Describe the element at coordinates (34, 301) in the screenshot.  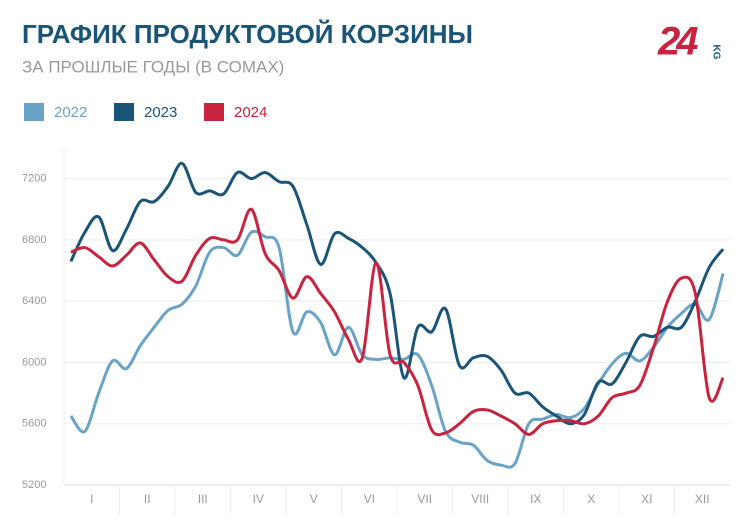
I see `y-tick-label: 6400` at that location.